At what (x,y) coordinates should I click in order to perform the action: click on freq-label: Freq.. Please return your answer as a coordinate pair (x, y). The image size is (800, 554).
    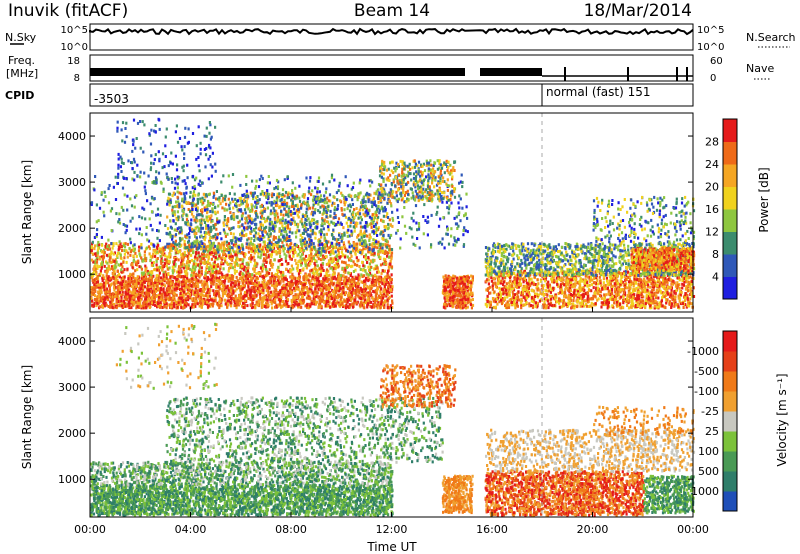
    Looking at the image, I should click on (21, 60).